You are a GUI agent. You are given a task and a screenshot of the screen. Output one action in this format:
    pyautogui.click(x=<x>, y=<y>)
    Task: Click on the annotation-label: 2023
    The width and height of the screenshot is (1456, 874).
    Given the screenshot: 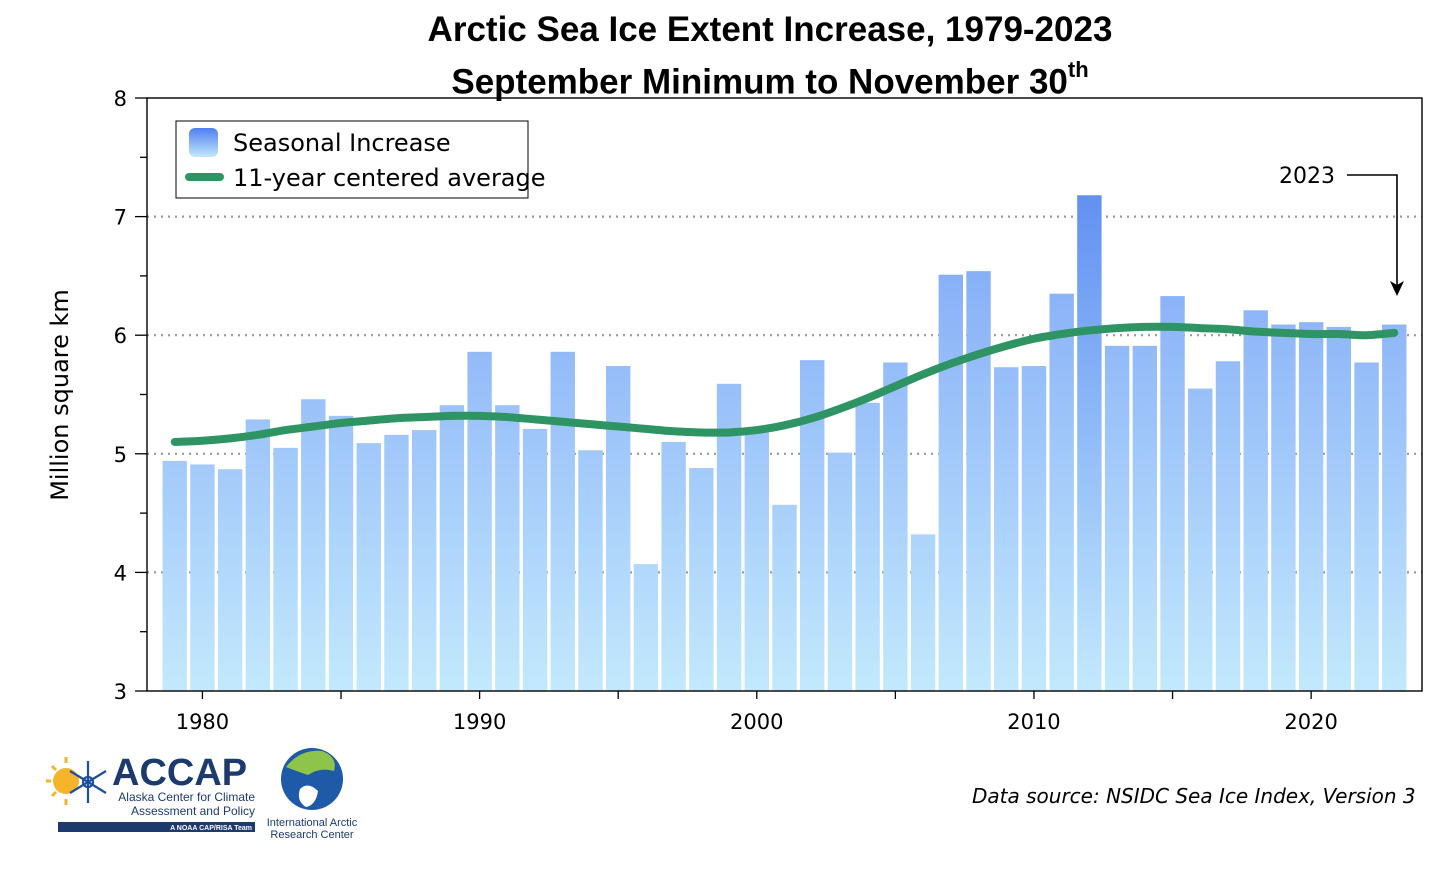 What is the action you would take?
    pyautogui.click(x=1307, y=176)
    